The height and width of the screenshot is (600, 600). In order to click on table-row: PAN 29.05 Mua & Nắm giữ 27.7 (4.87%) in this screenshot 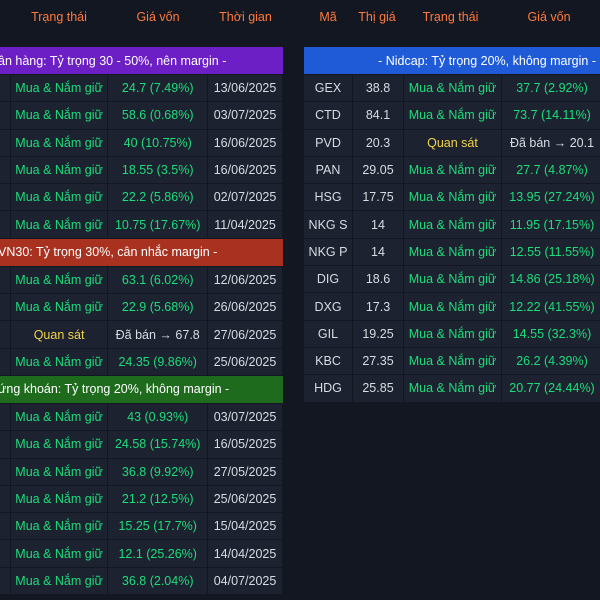, I will do `click(452, 170)`.